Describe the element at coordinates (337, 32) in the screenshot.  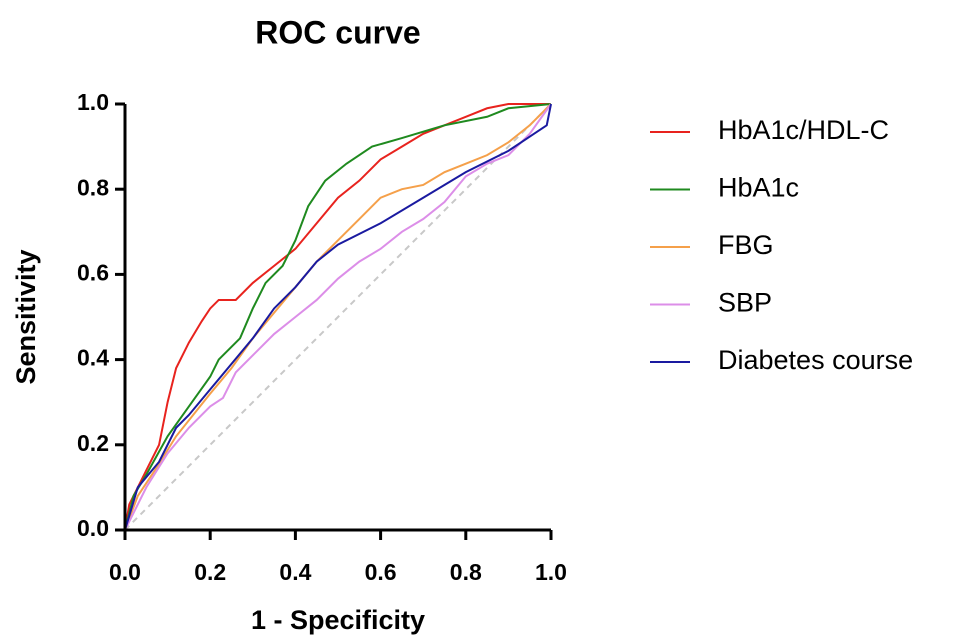
I see `chart-title: ROC curve` at that location.